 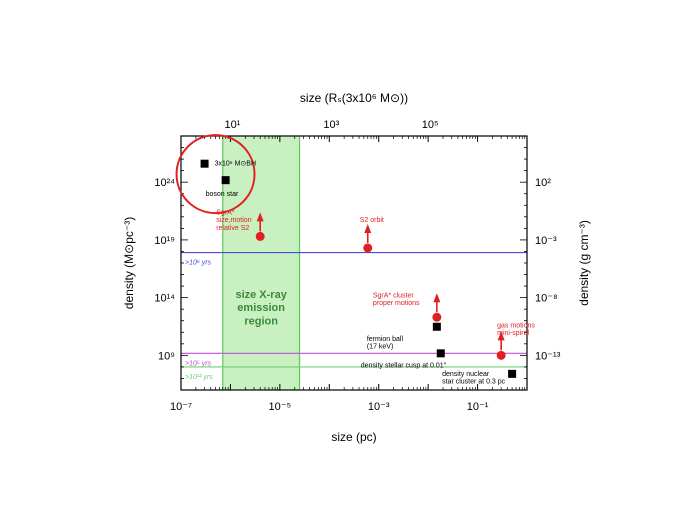 I want to click on lifetime-line-label: >10¹² yrs, so click(x=199, y=377).